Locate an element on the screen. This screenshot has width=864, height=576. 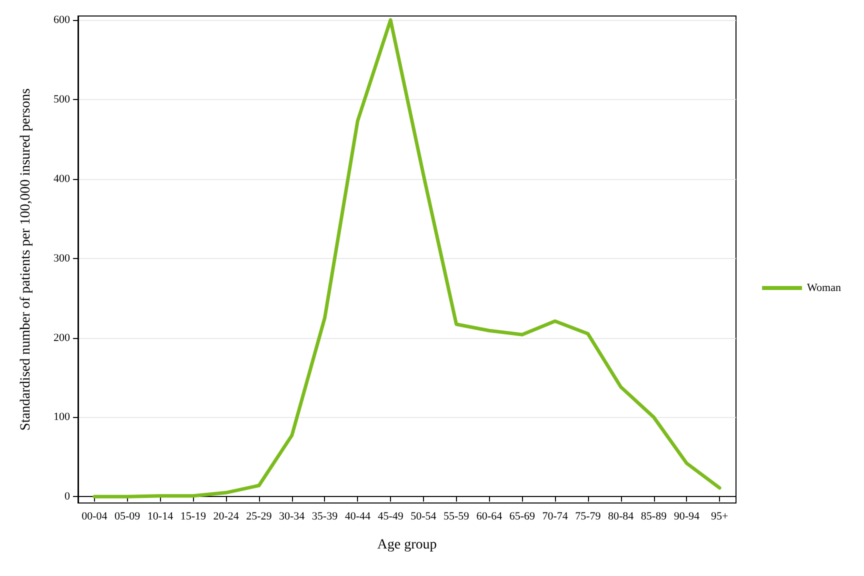
x-tick-label: 55-59 is located at coordinates (457, 516).